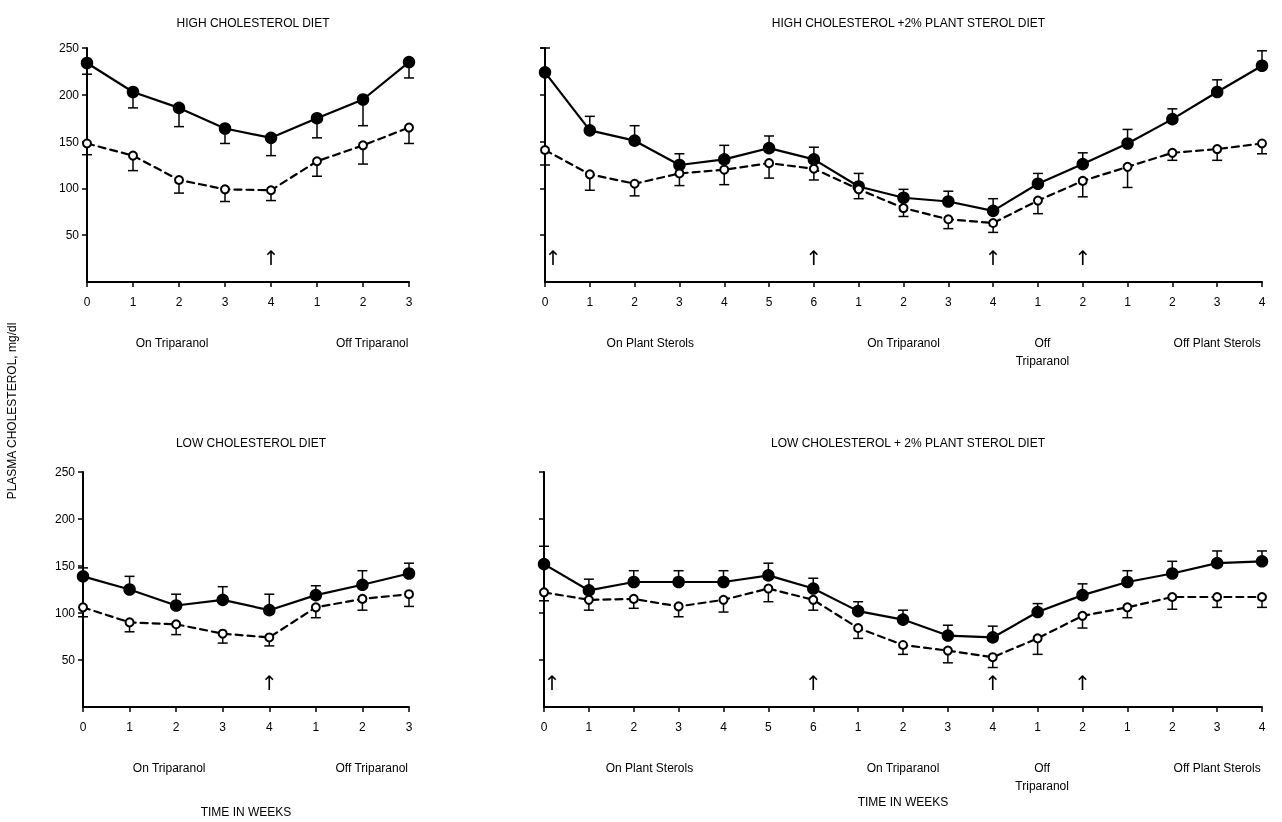 The width and height of the screenshot is (1282, 822). Describe the element at coordinates (65, 519) in the screenshot. I see `y-tick-label: 200` at that location.